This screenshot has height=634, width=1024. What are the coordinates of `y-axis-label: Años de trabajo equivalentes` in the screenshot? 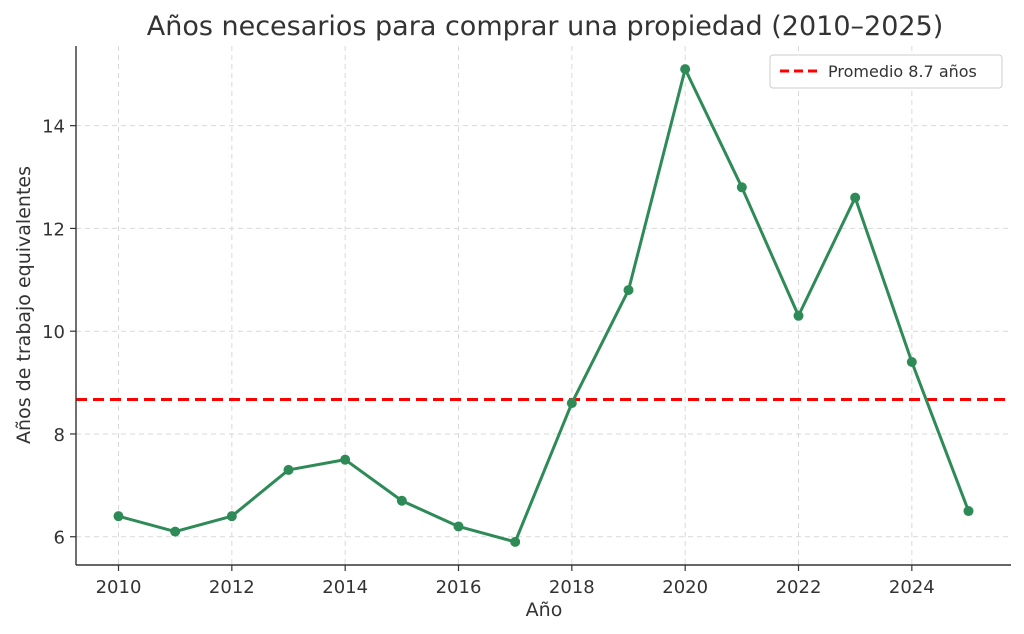 It's located at (24, 305).